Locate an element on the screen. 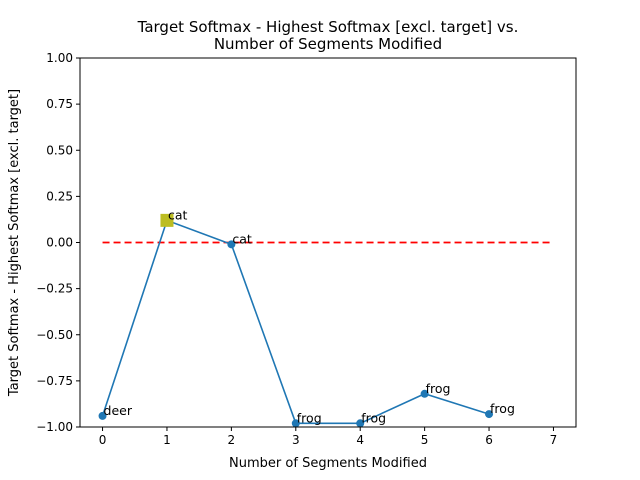 Image resolution: width=640 pixels, height=480 pixels. y-tick-label: −1.00 is located at coordinates (54, 427).